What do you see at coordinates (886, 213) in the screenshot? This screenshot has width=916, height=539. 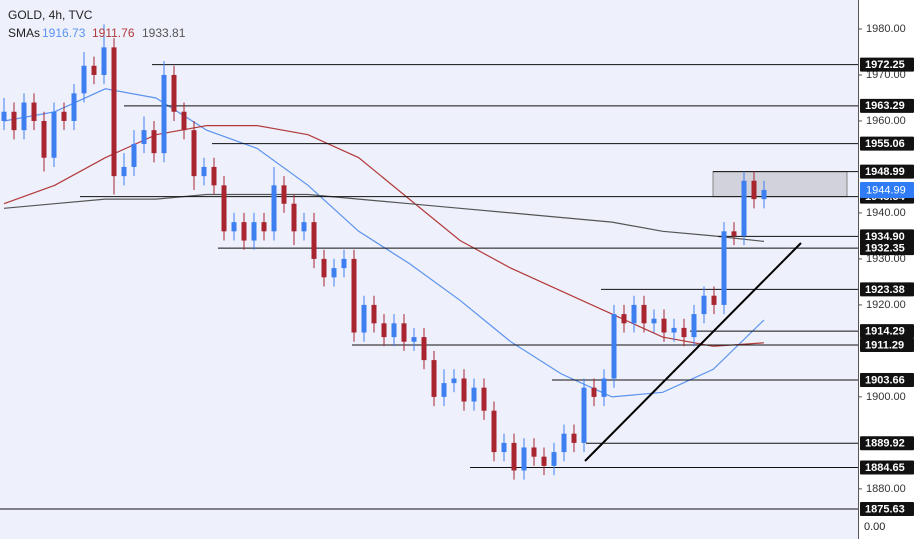 I see `y-tick-label: 1940.00` at bounding box center [886, 213].